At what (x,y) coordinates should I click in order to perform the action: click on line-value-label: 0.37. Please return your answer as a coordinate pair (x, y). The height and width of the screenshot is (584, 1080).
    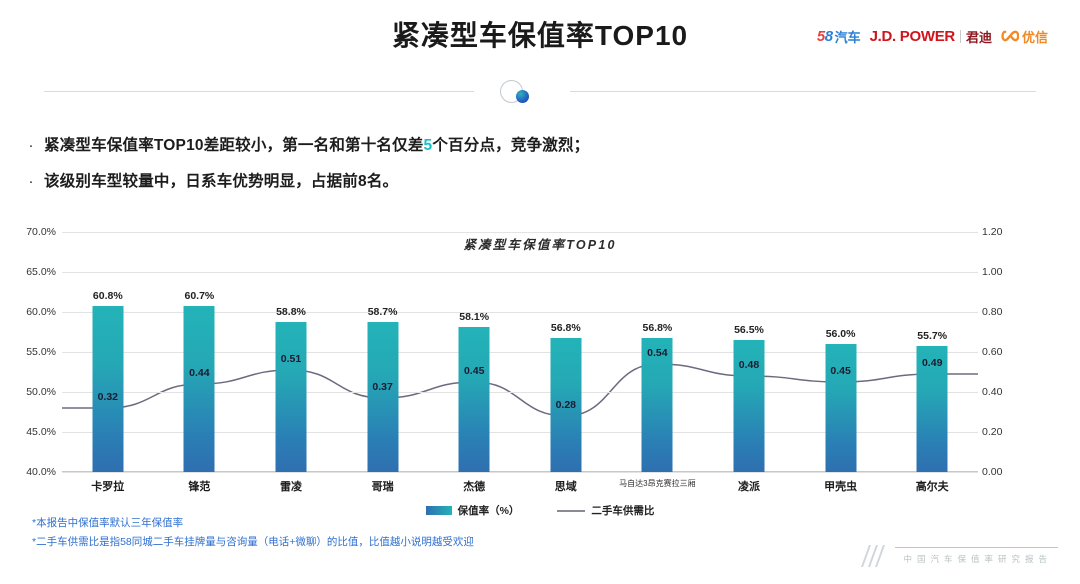
    Looking at the image, I should click on (382, 387).